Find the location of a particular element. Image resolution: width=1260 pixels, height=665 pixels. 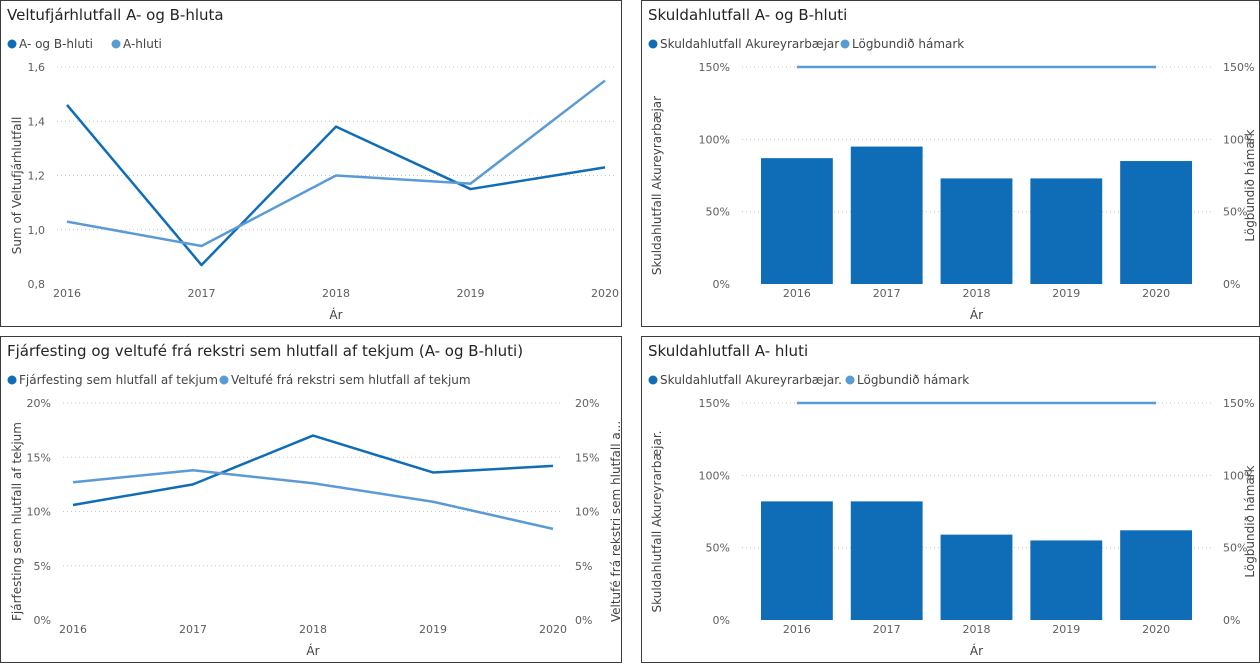

chart-title: Veltufjárhlutfall A- og B-hluta is located at coordinates (115, 15).